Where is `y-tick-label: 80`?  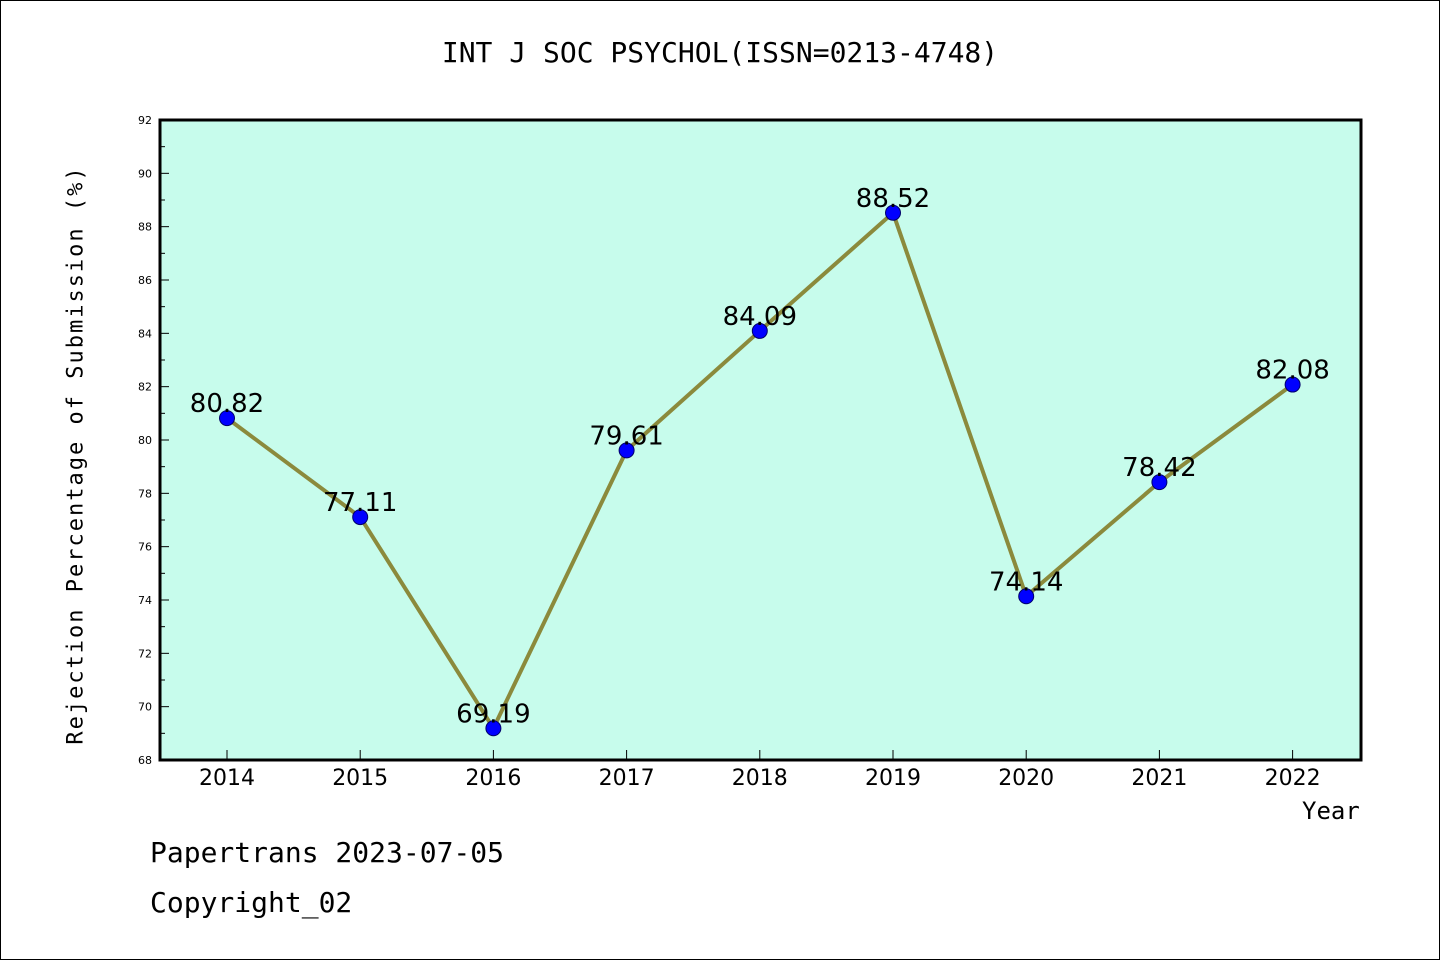
y-tick-label: 80 is located at coordinates (145, 440).